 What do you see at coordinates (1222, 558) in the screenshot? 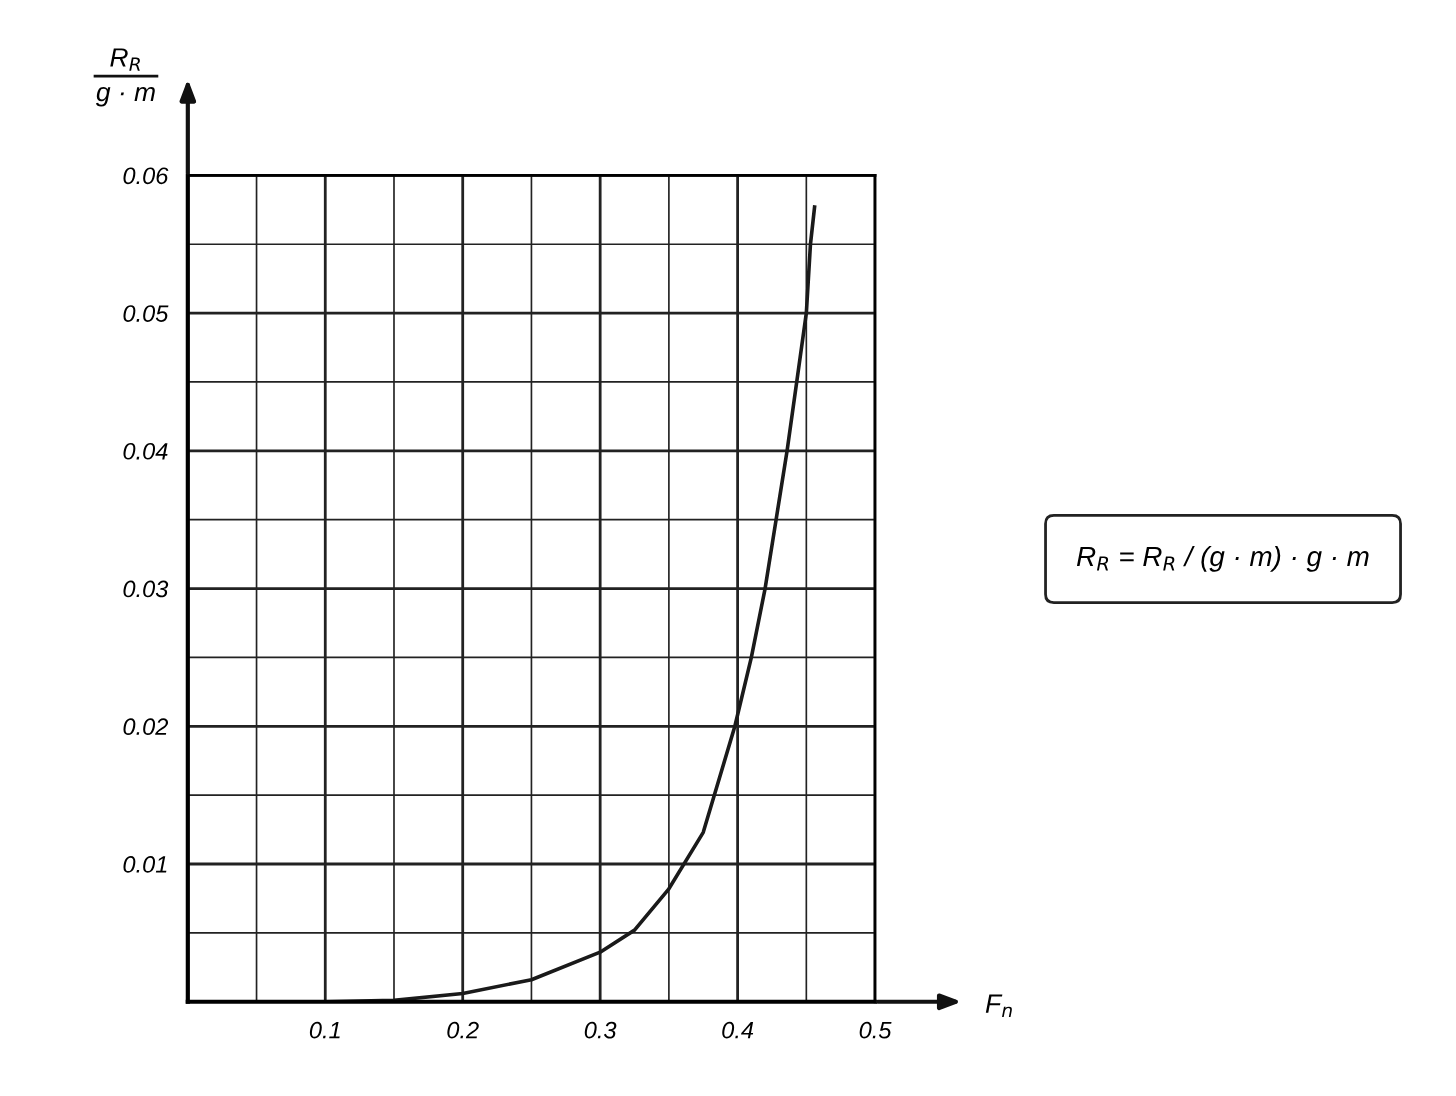
I see `text: R$_{R}$ = R$_{R}$ / (g · m) · g · m` at bounding box center [1222, 558].